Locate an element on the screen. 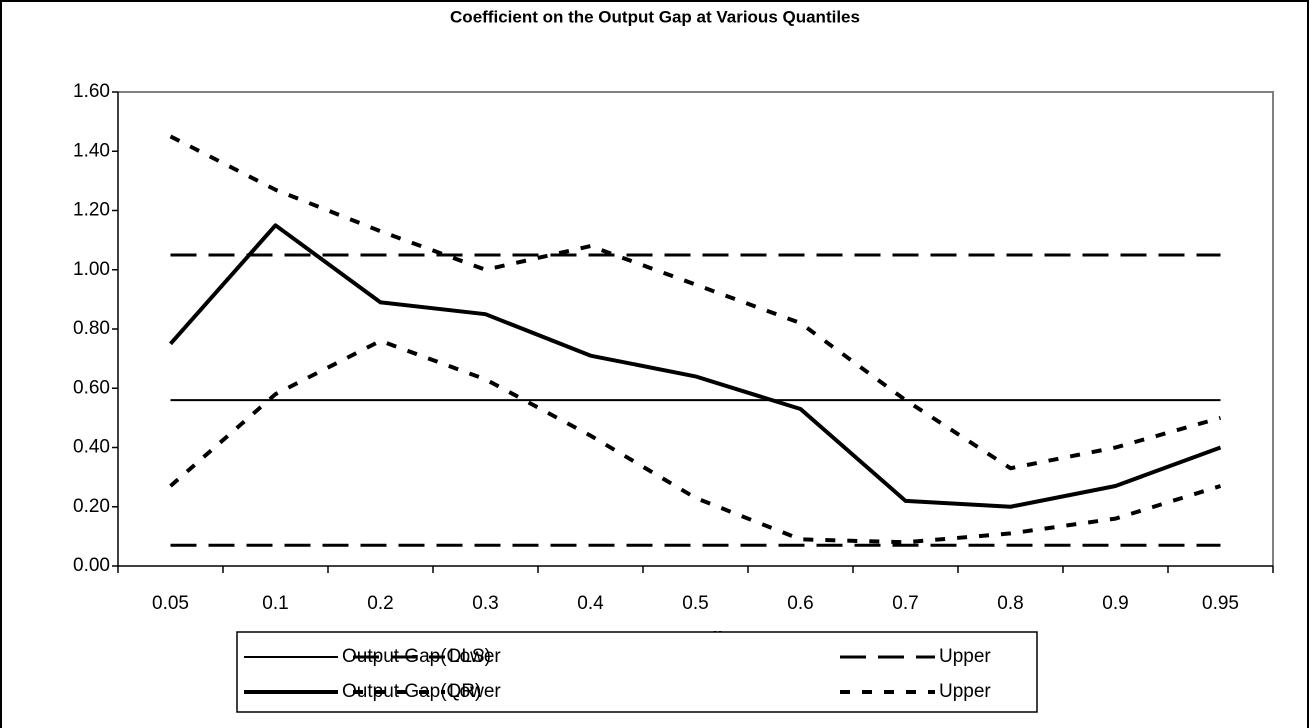  x-tick-label: 0.5 is located at coordinates (695, 603).